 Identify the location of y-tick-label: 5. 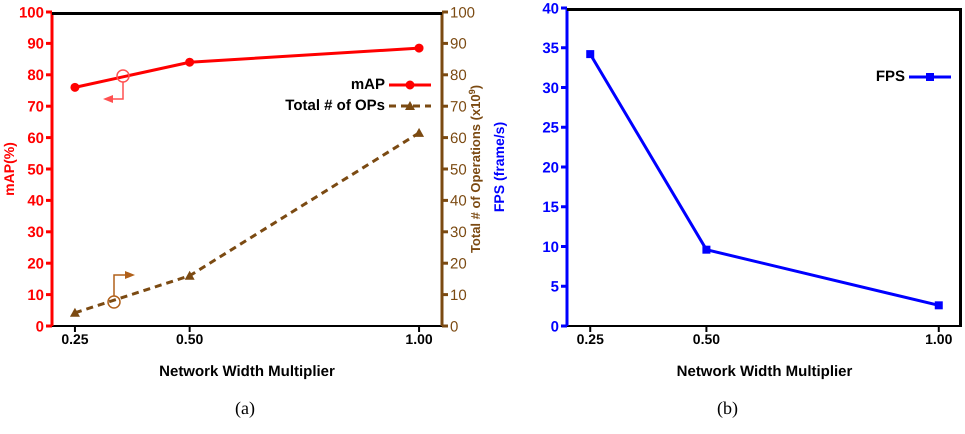
(554, 287).